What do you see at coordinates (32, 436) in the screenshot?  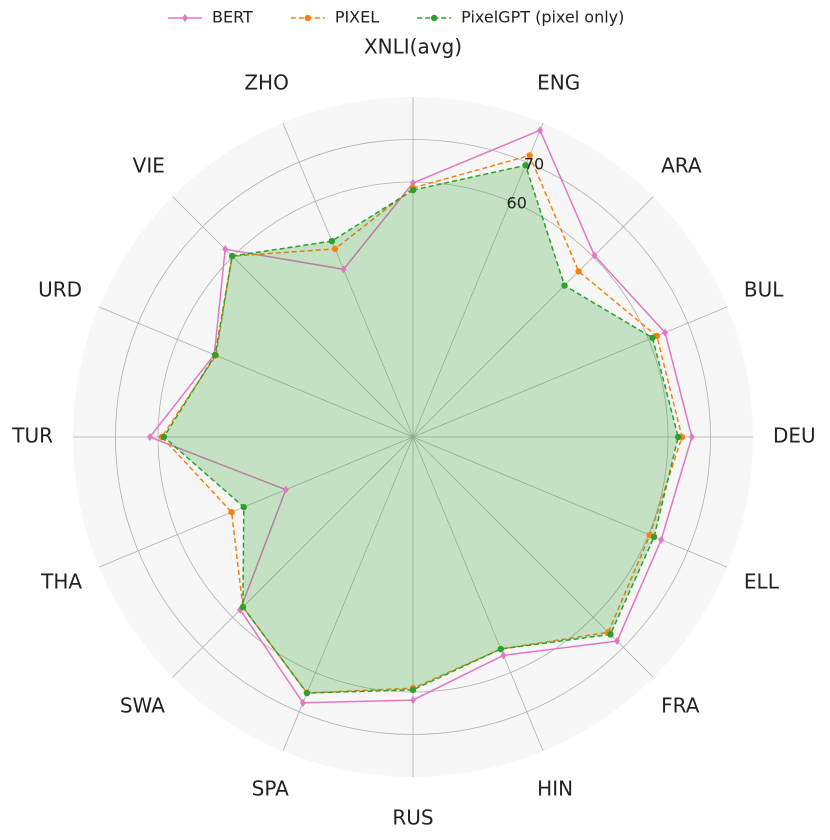 I see `category-label: TUR` at bounding box center [32, 436].